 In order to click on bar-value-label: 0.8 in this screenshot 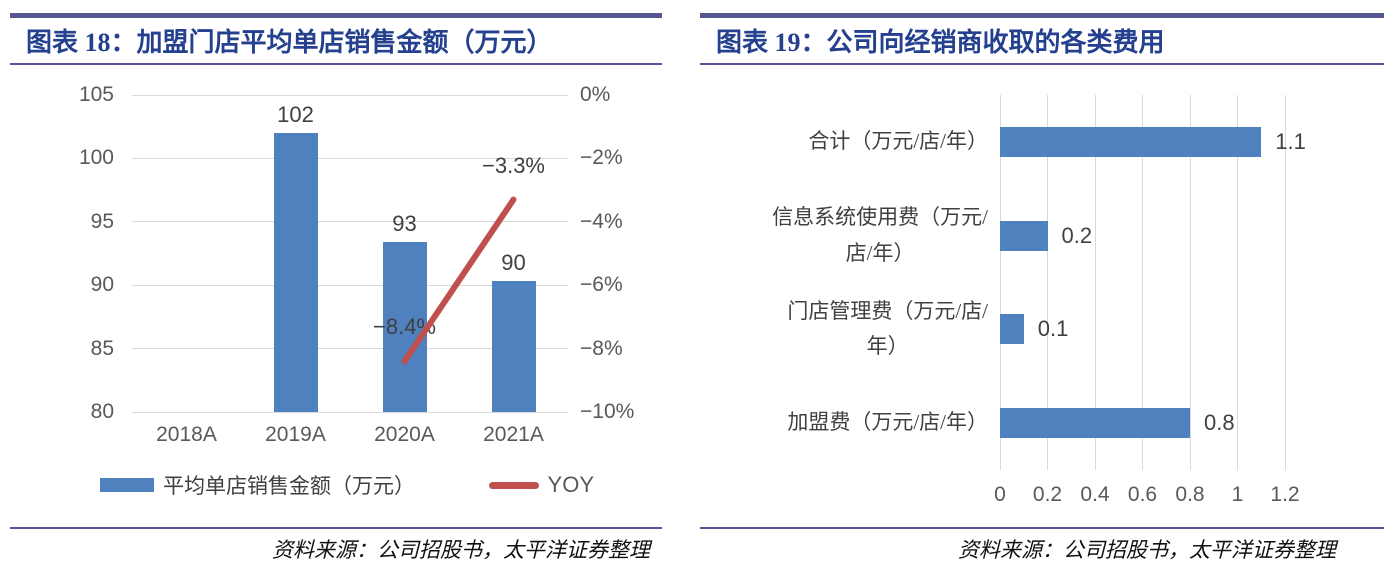, I will do `click(1219, 423)`.